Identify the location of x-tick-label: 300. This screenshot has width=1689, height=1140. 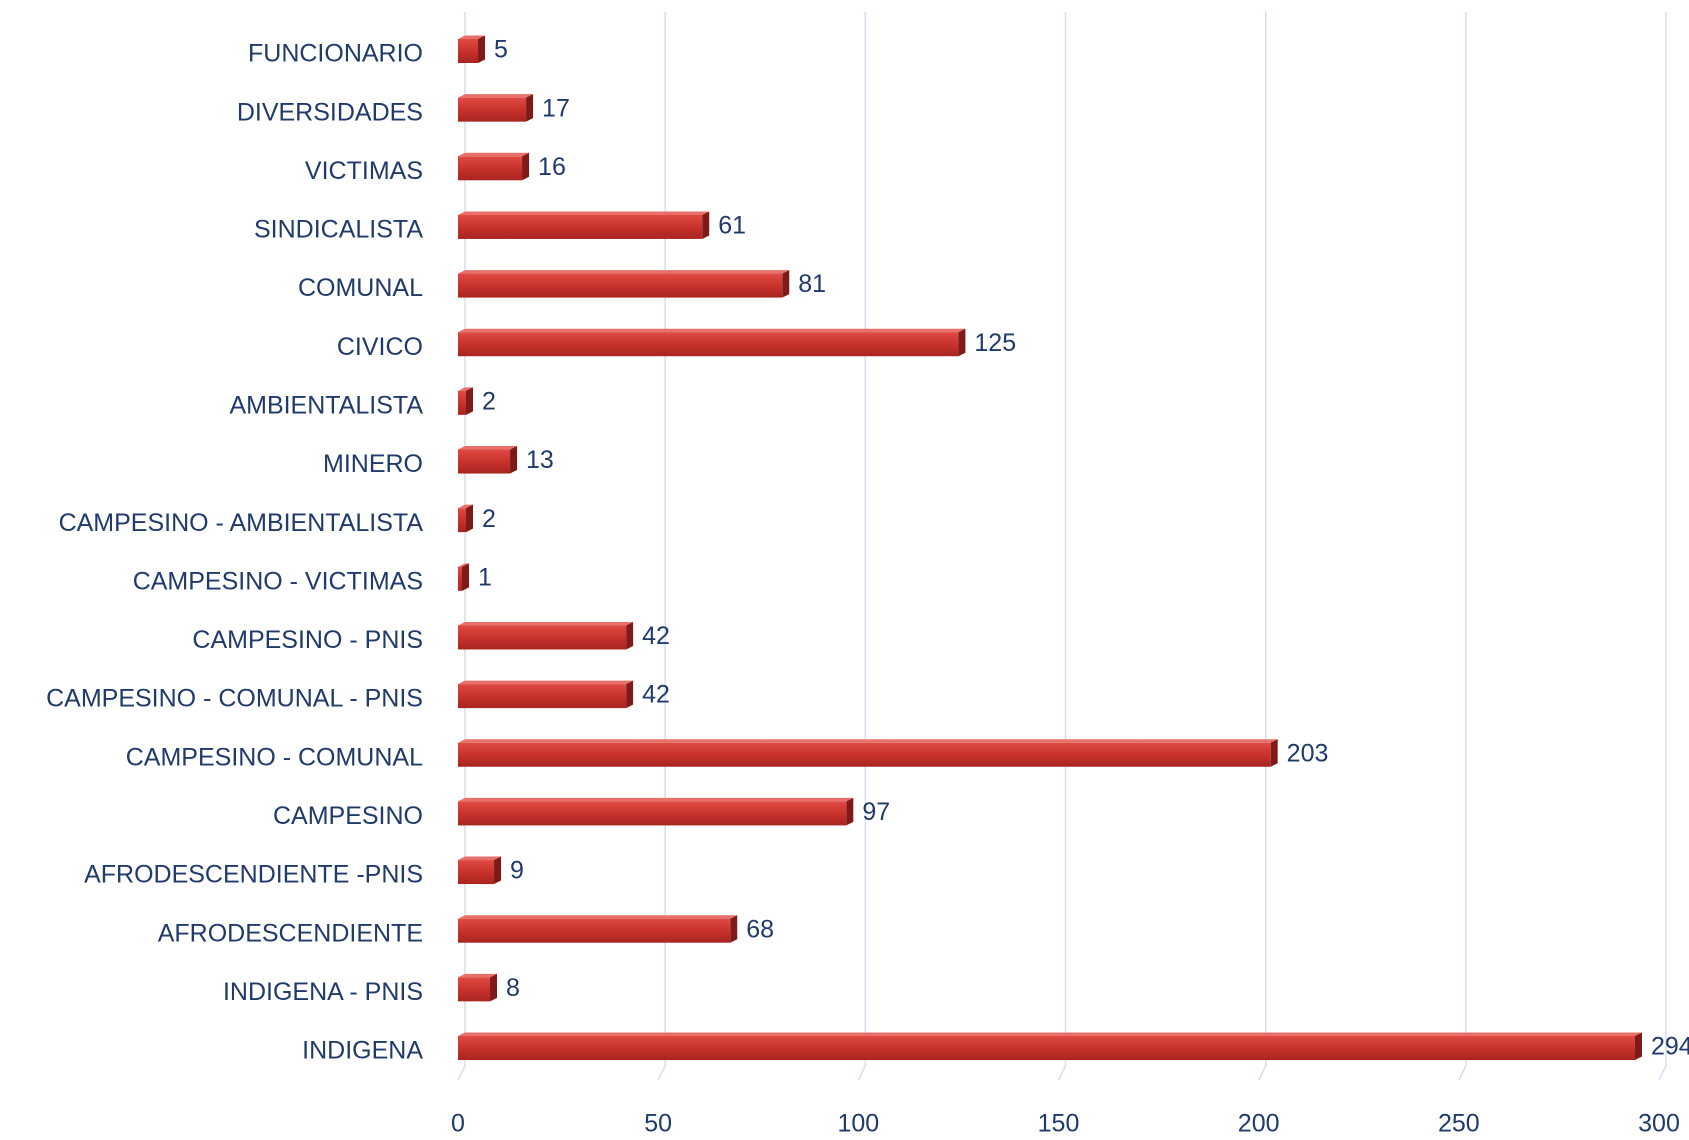
(1659, 1124).